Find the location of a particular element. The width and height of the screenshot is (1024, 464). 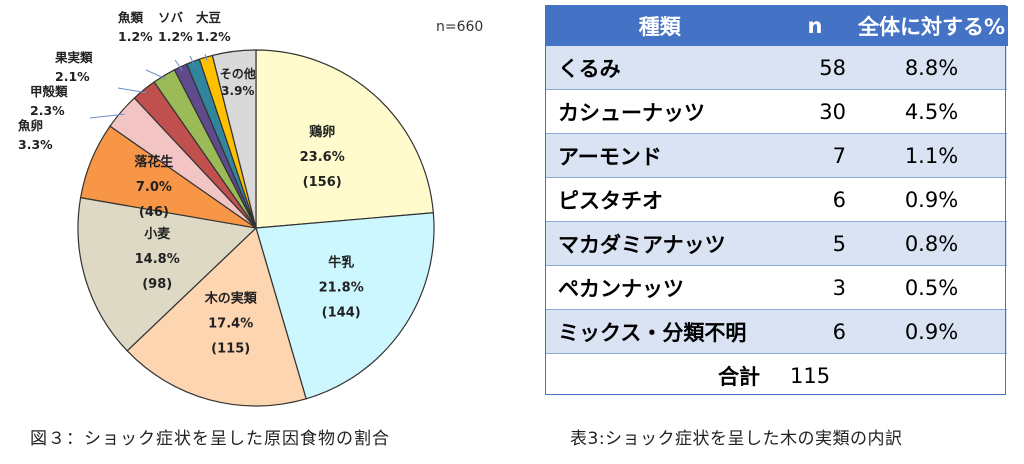

total-label: 合計 is located at coordinates (660, 375).